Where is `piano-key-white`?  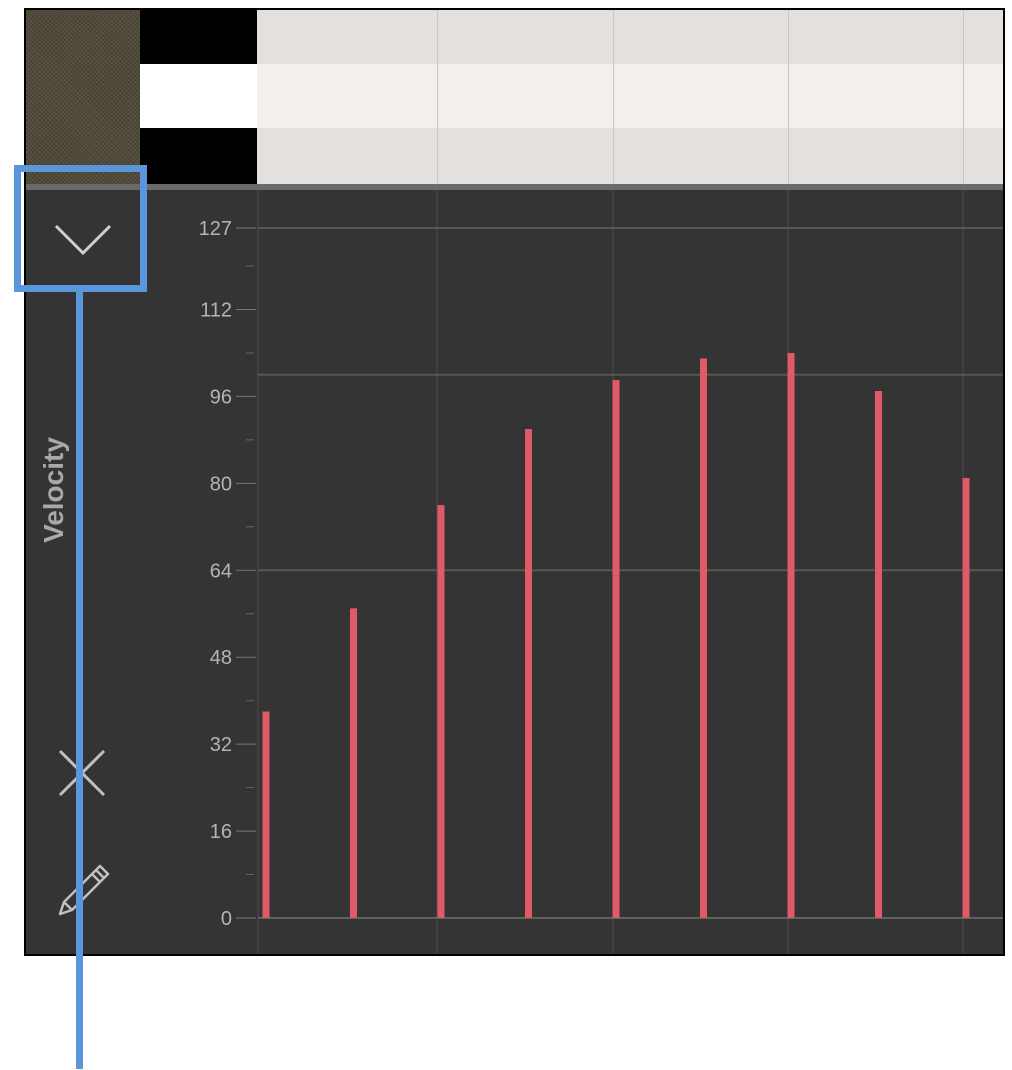
piano-key-white is located at coordinates (198, 96).